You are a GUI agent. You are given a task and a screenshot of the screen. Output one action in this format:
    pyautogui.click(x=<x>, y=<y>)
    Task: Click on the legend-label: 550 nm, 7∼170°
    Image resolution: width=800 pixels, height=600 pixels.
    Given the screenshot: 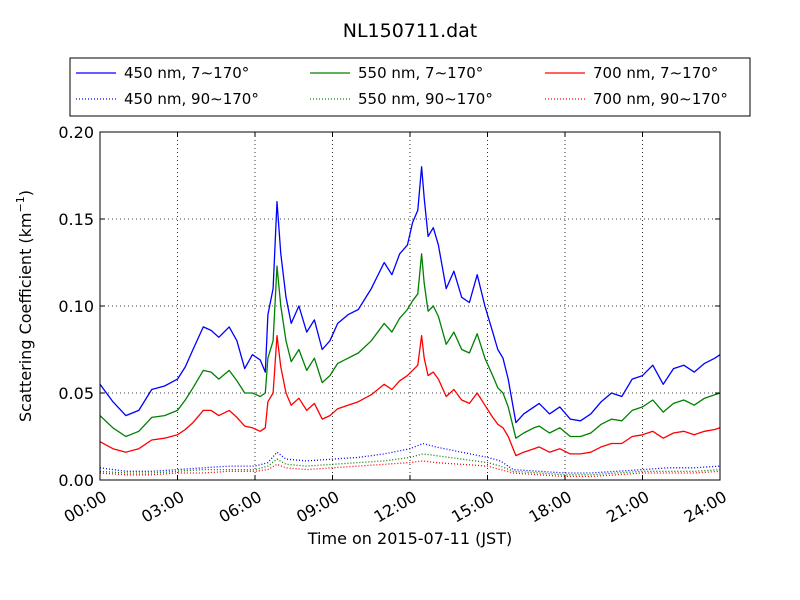 What is the action you would take?
    pyautogui.click(x=420, y=73)
    